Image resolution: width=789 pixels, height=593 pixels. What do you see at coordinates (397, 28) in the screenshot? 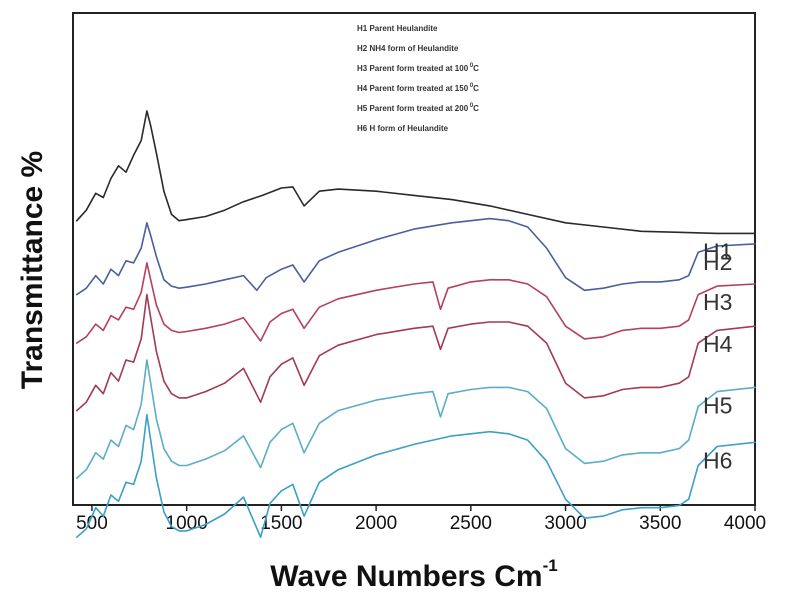
I see `legend-entry: H1 Parent Heulandite` at bounding box center [397, 28].